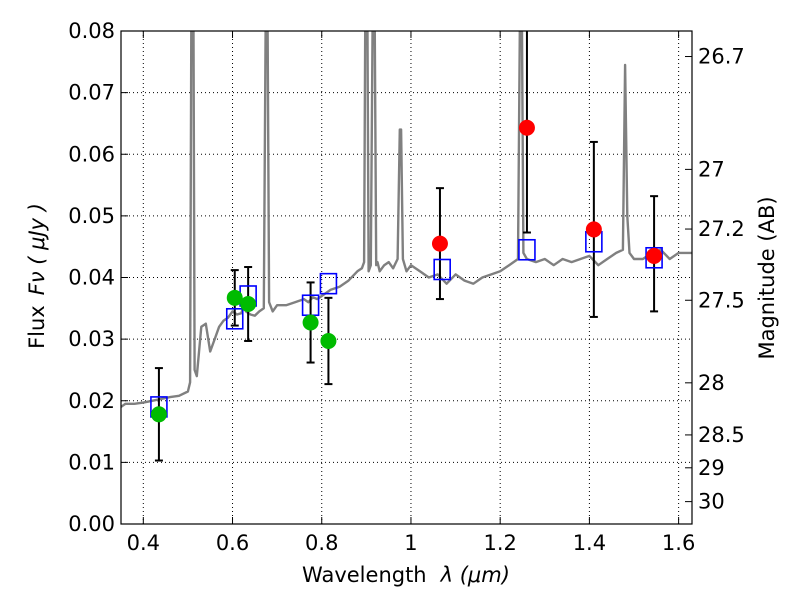 Image resolution: width=800 pixels, height=604 pixels. Describe the element at coordinates (37, 276) in the screenshot. I see `y-axis-label: FluxFν ( μJy )` at that location.